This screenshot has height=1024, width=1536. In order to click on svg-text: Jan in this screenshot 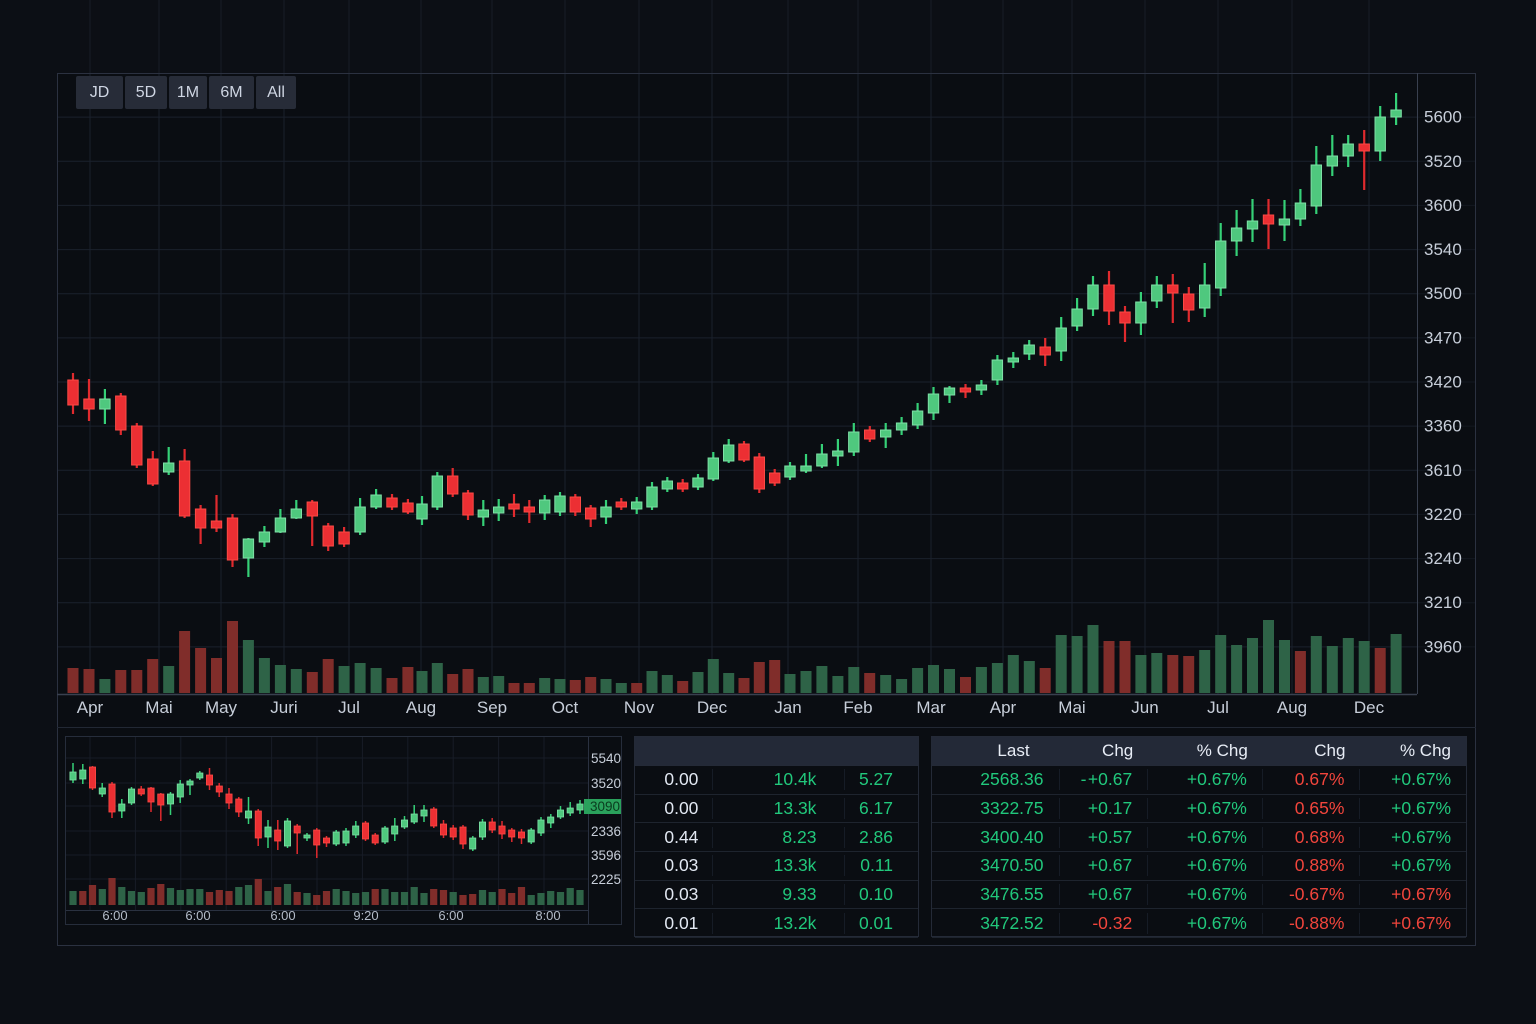, I will do `click(787, 707)`.